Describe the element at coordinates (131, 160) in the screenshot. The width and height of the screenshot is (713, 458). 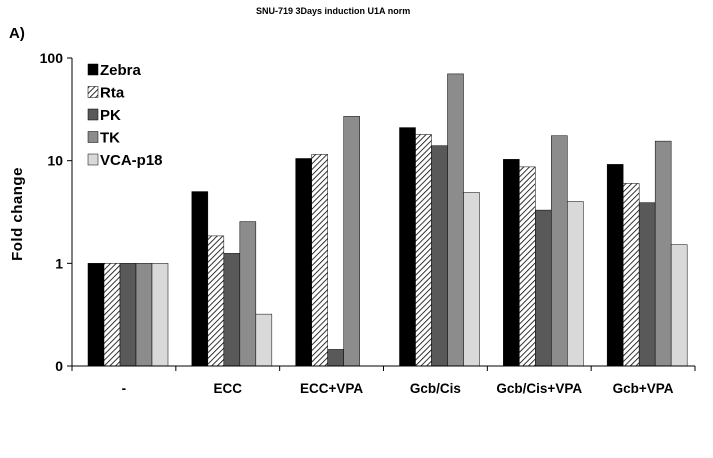
I see `legend-label-vca-p18: VCA-p18` at that location.